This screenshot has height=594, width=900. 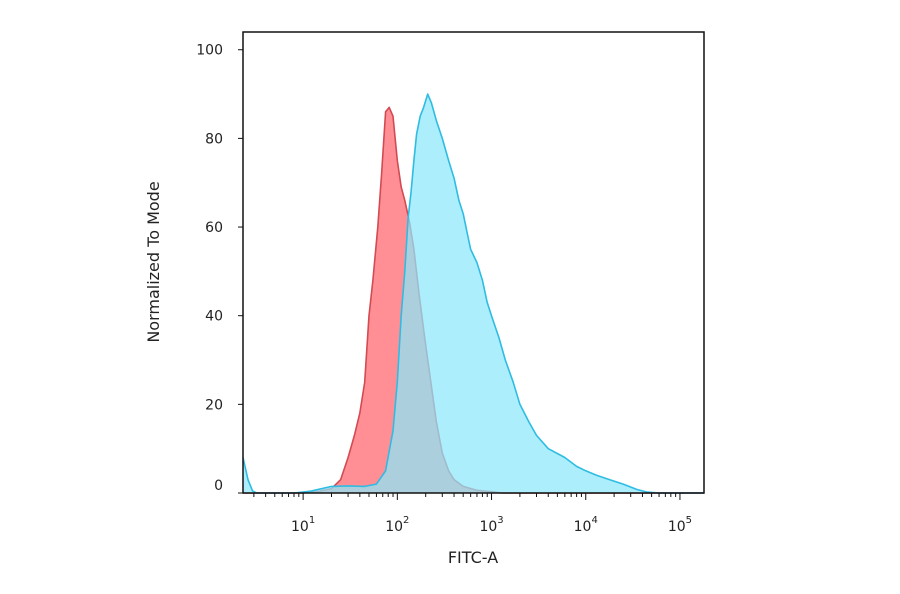 I want to click on y-tick-label: 60, so click(x=214, y=228).